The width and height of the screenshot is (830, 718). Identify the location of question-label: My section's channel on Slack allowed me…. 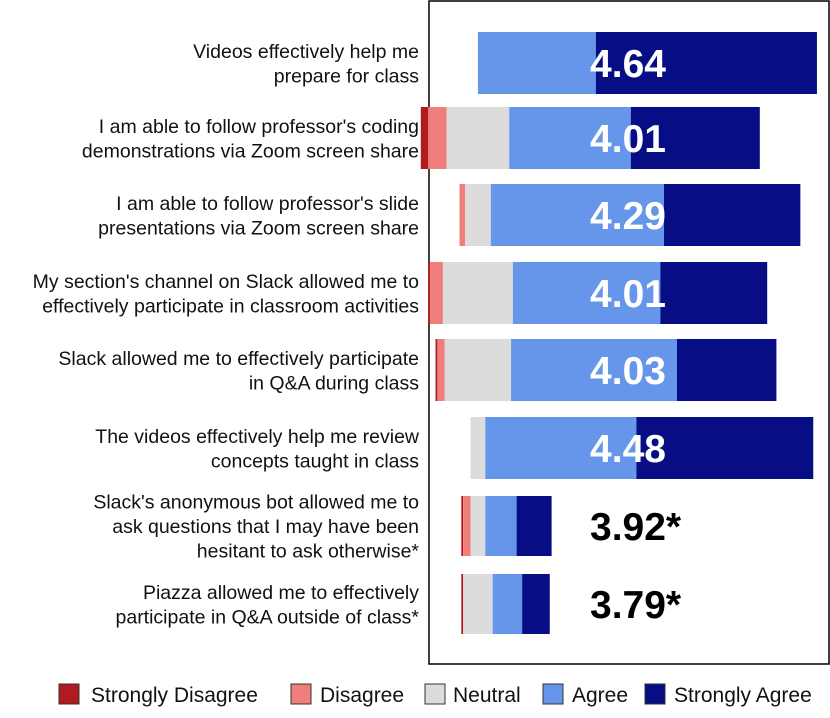
(226, 282).